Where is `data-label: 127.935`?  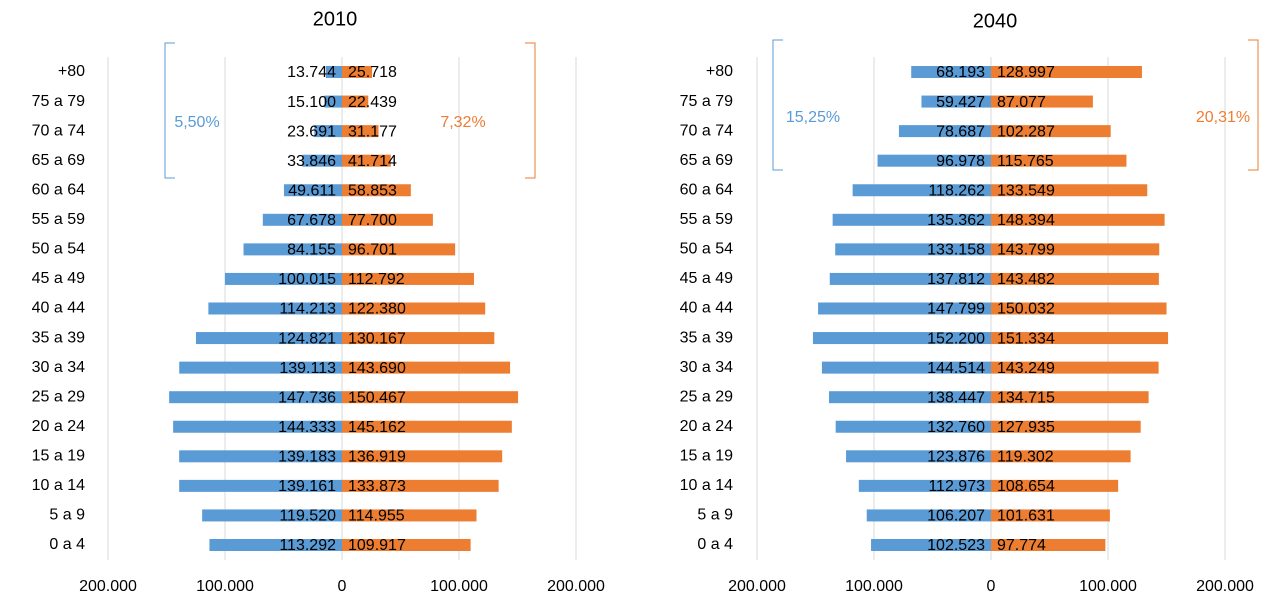
data-label: 127.935 is located at coordinates (1026, 427).